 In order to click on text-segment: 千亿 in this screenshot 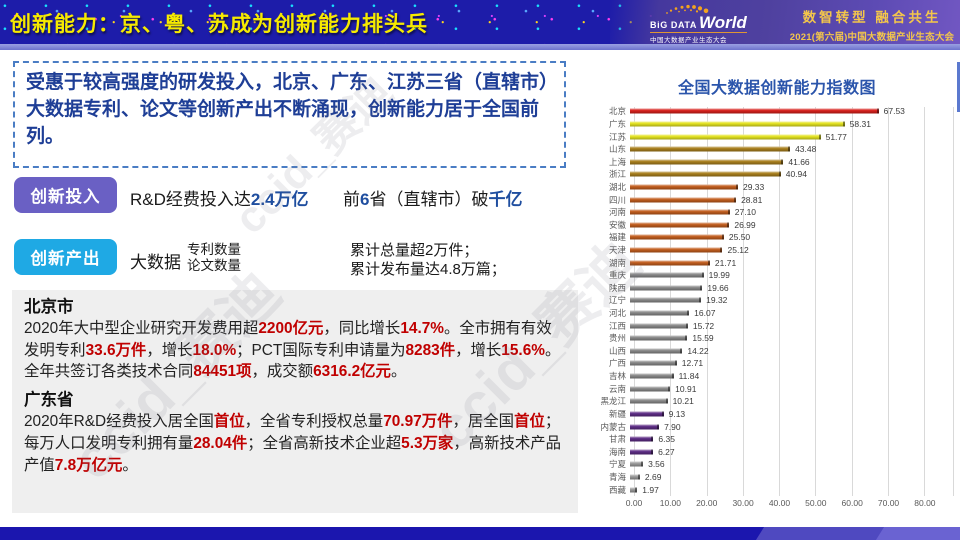, I will do `click(505, 199)`.